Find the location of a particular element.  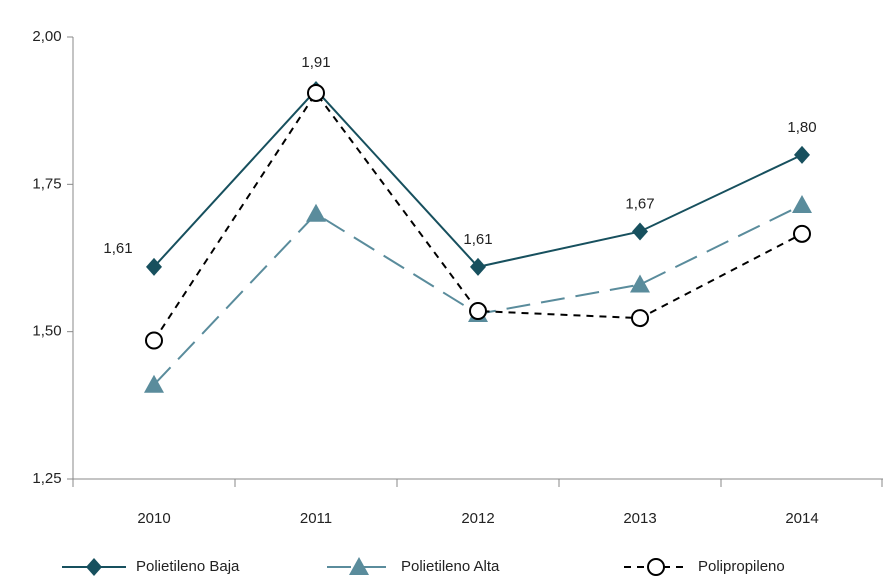

data-label: 1,91 is located at coordinates (315, 62).